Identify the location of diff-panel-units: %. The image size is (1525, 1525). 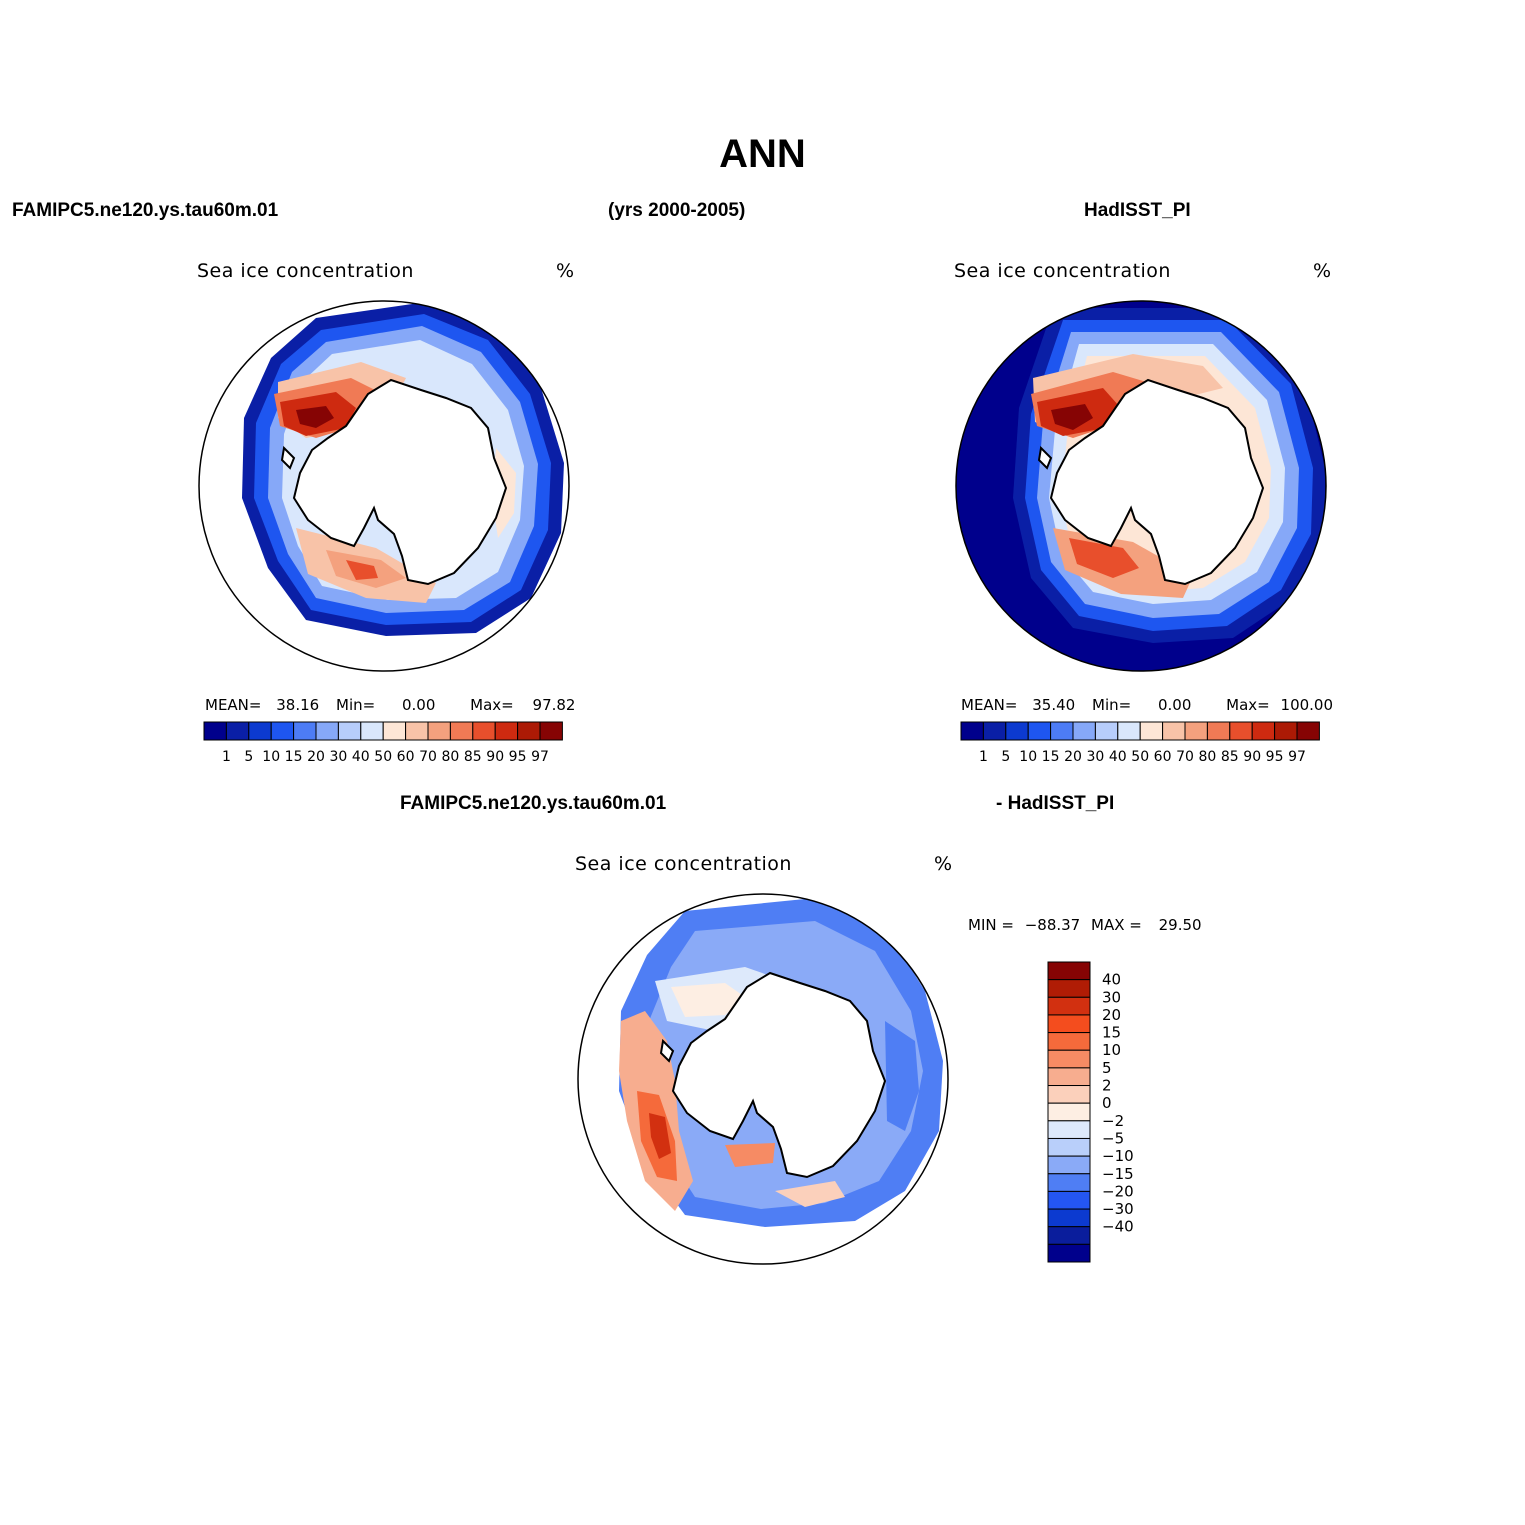
(943, 864).